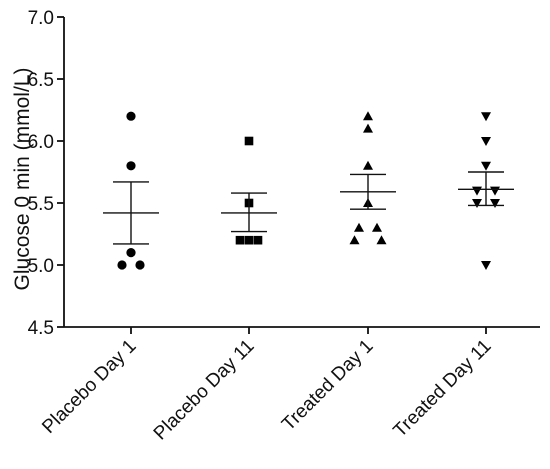  I want to click on y-tick-label: 7.0, so click(41, 18).